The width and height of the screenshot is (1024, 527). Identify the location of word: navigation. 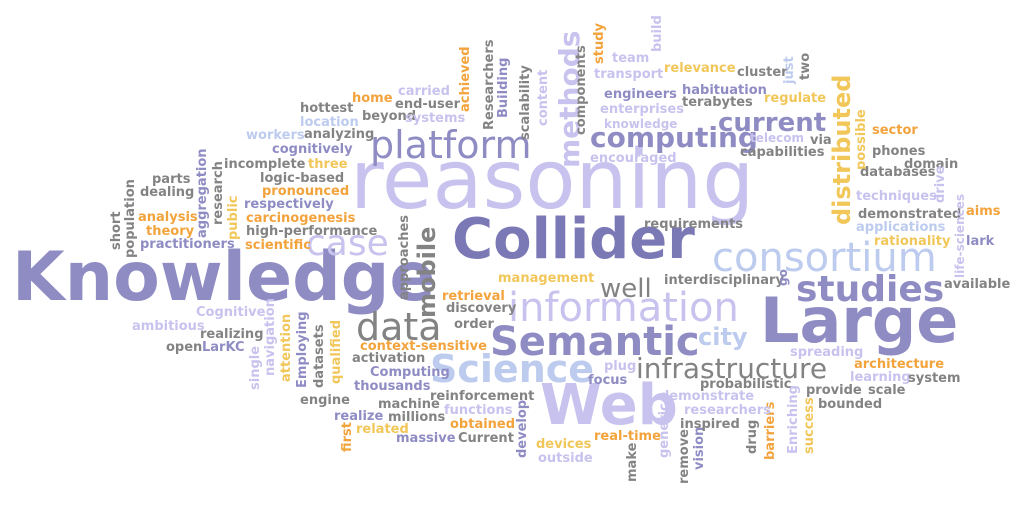
(270, 337).